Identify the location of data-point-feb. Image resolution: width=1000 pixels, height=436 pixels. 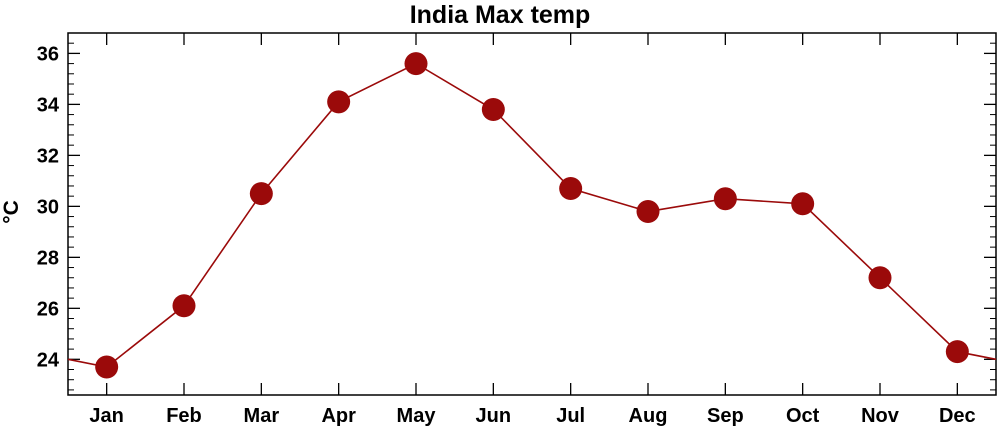
(184, 306).